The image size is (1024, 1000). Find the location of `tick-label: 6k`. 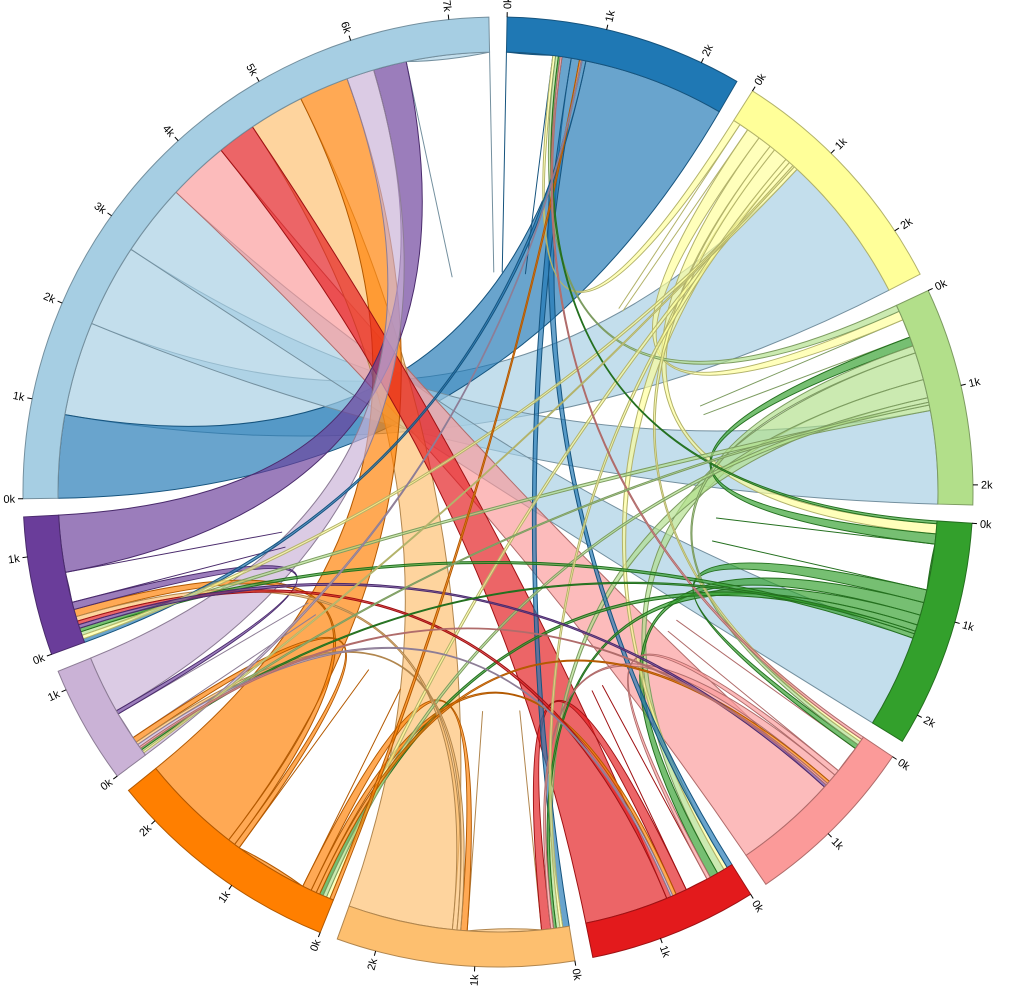

tick-label: 6k is located at coordinates (345, 27).